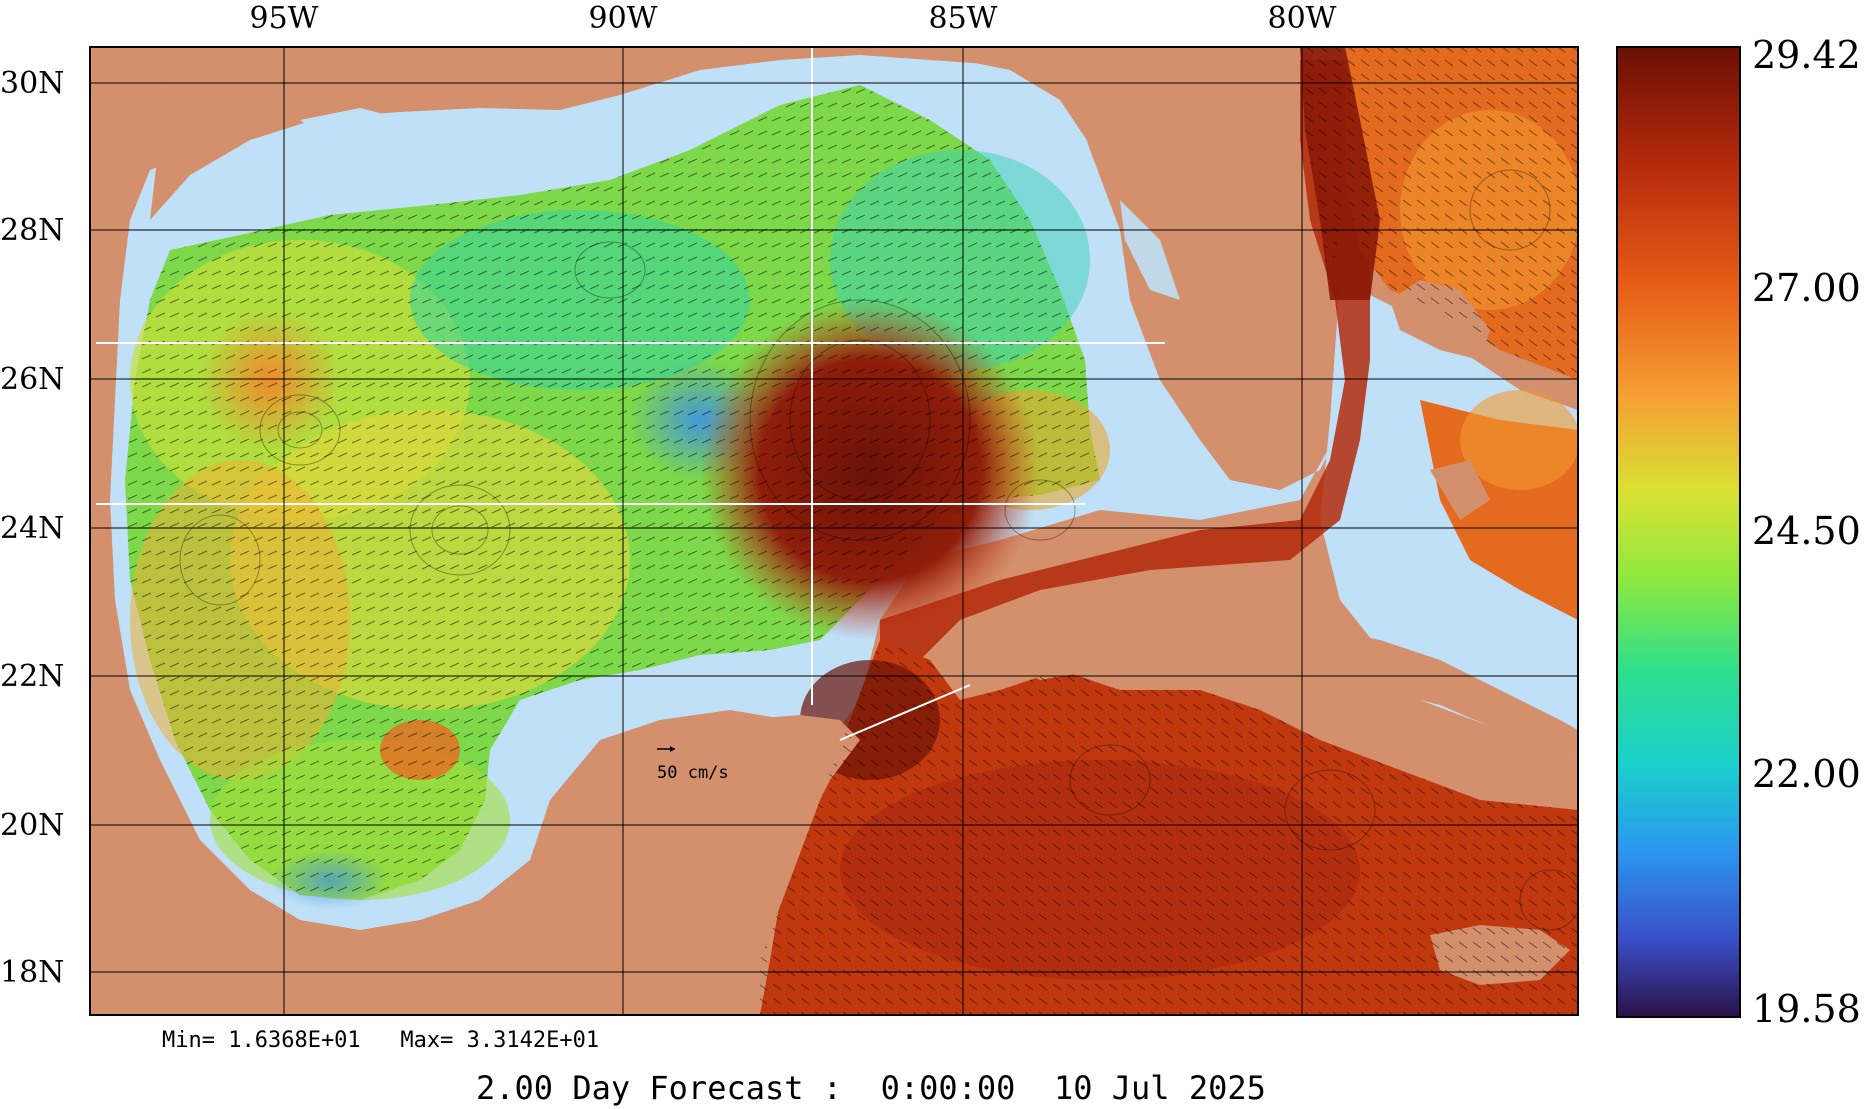  Describe the element at coordinates (1439, 213) in the screenshot. I see `velocity-arrows-atlantic` at that location.